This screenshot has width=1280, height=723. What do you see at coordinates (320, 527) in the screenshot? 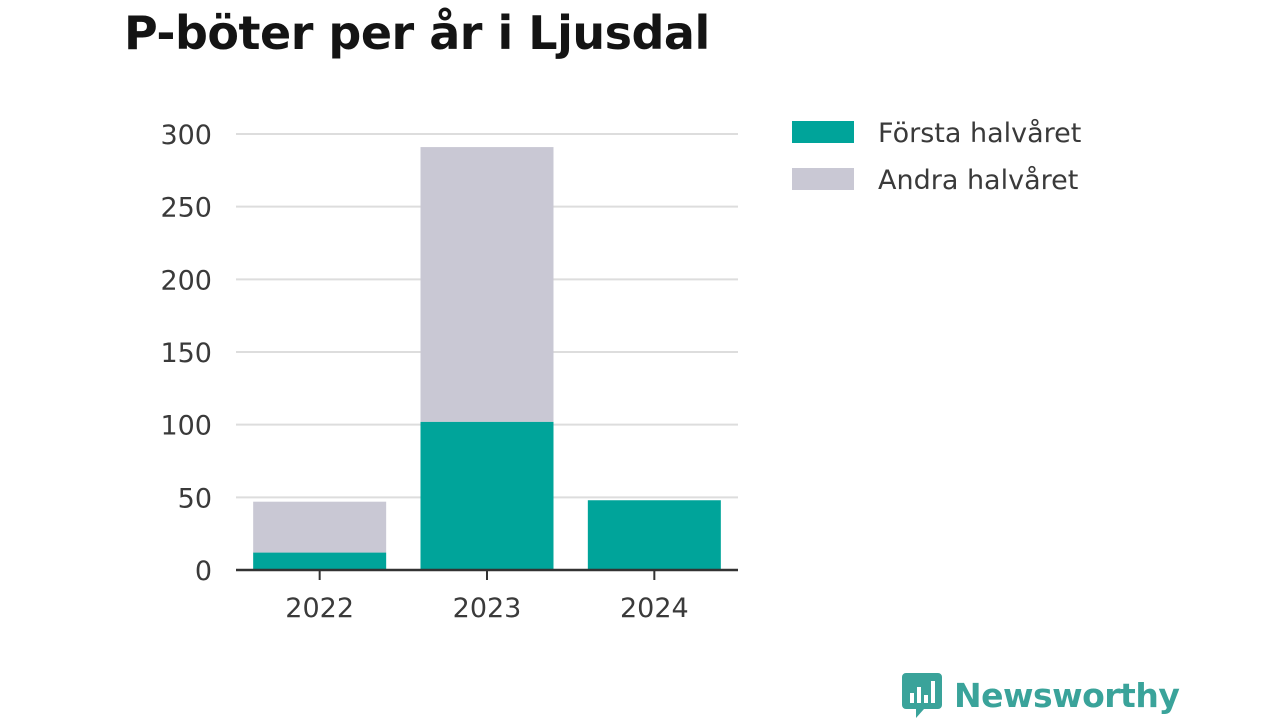
I see `bar-2022-andra` at bounding box center [320, 527].